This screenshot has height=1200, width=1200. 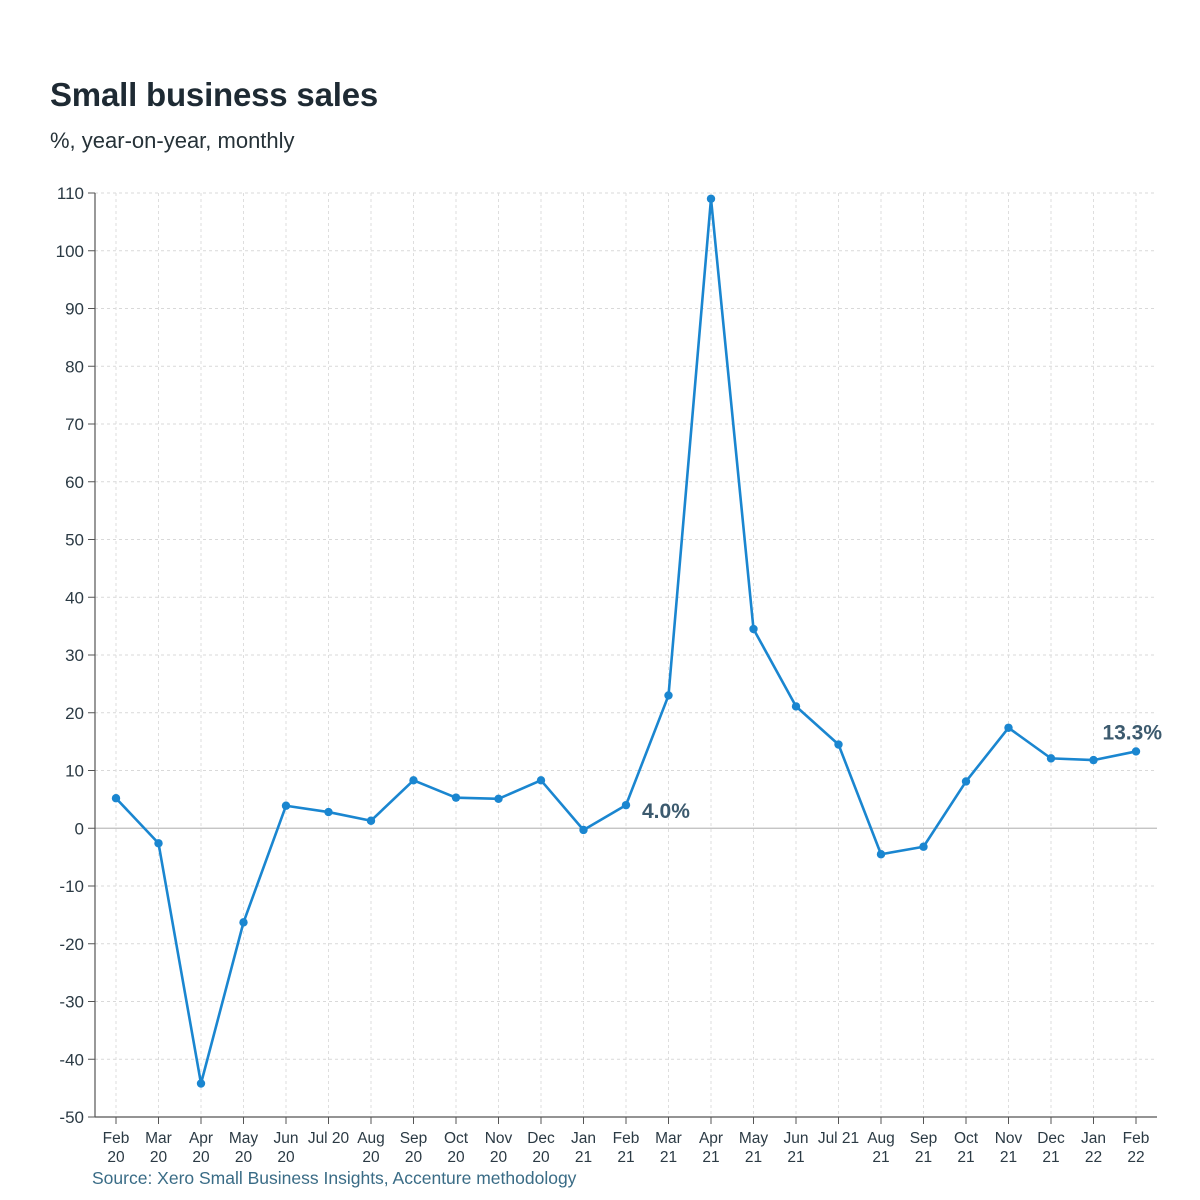 I want to click on y-tick-label: -20, so click(x=71, y=944).